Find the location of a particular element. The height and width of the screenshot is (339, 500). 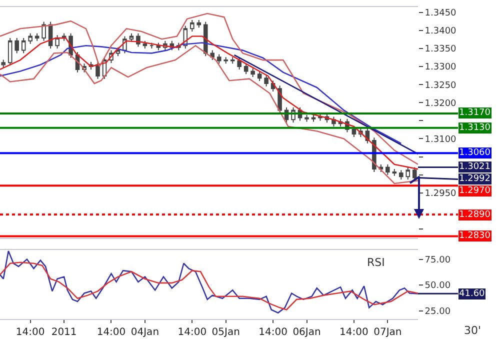

x-tick-label: 04Jan is located at coordinates (145, 332).